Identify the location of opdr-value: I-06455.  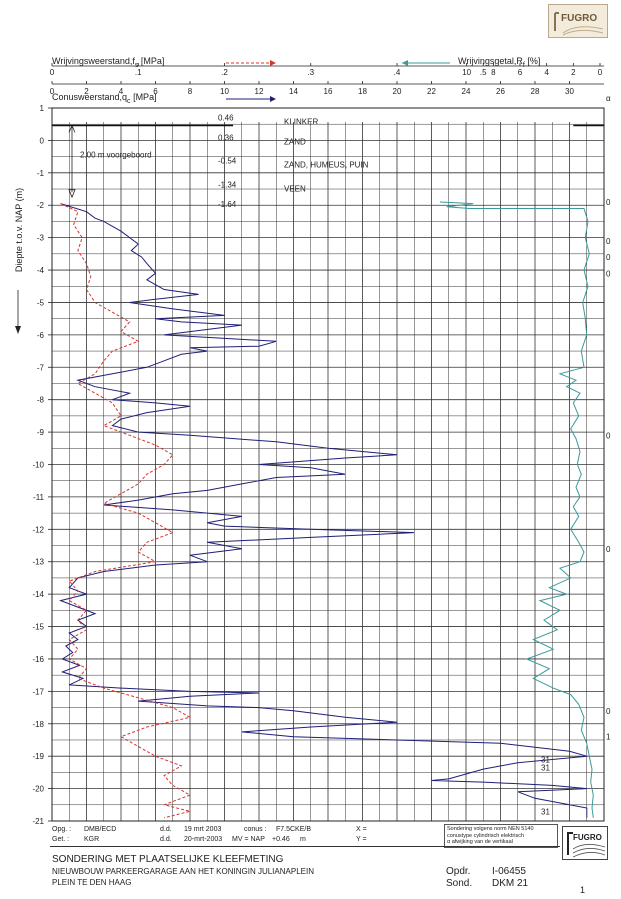
(509, 871).